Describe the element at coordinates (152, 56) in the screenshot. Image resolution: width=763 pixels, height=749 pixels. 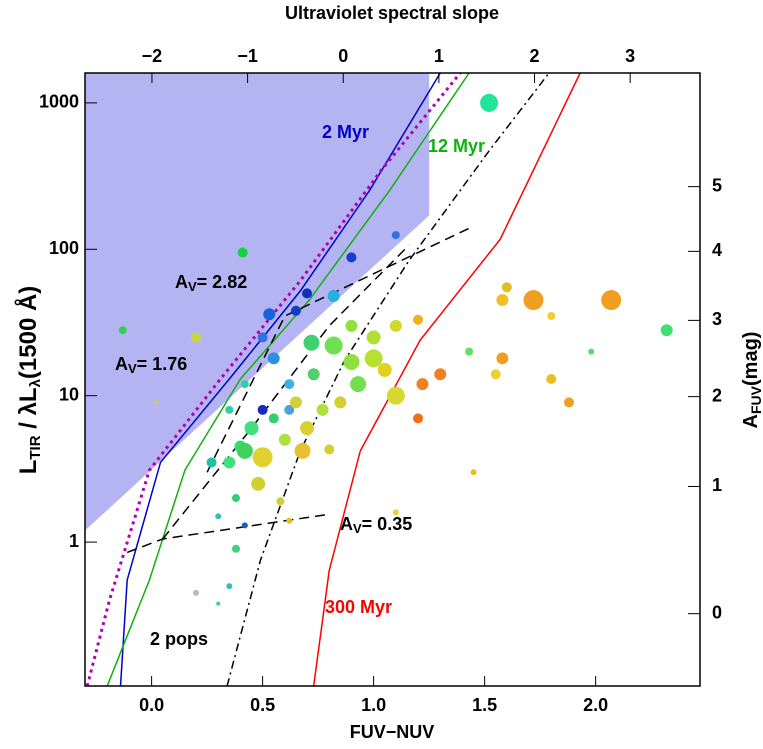
I see `x2-tick-label: −2` at that location.